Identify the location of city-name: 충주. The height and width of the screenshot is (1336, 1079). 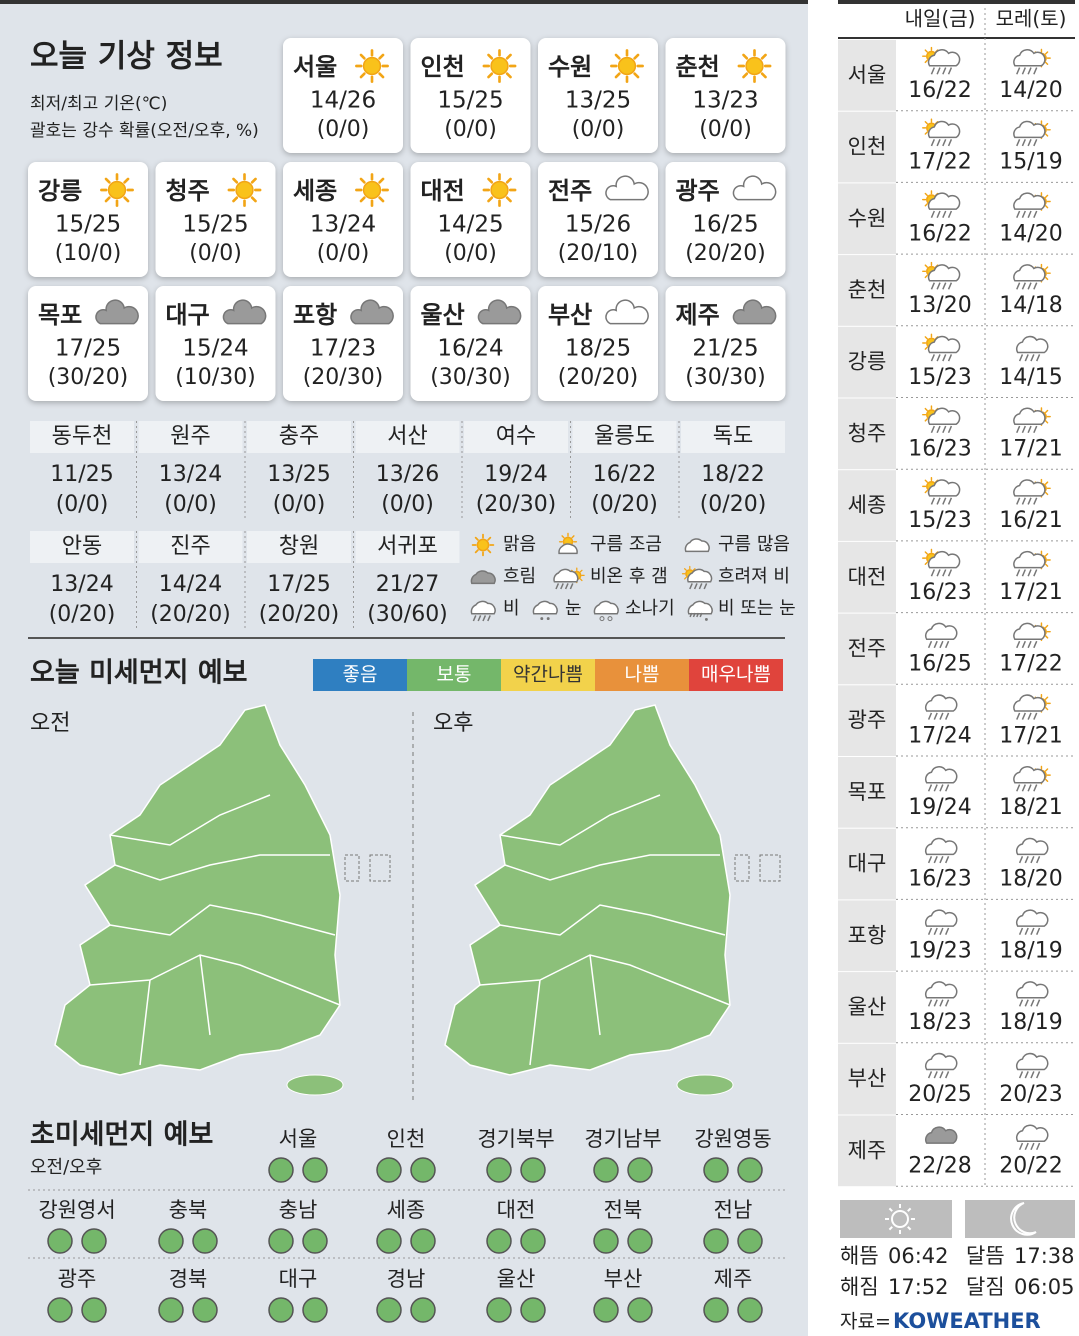
(299, 436).